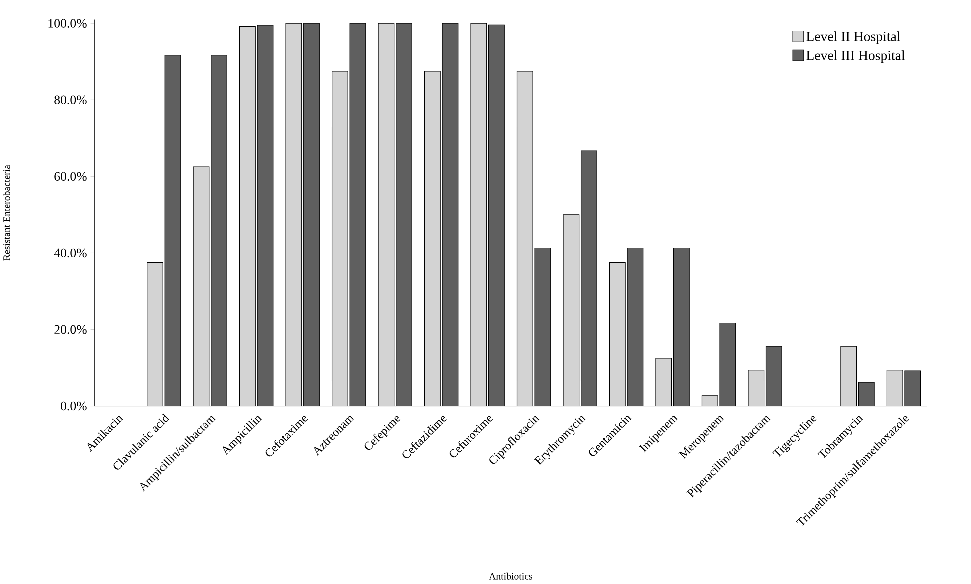  Describe the element at coordinates (67, 23) in the screenshot. I see `y-tick-label: 100.0%` at that location.